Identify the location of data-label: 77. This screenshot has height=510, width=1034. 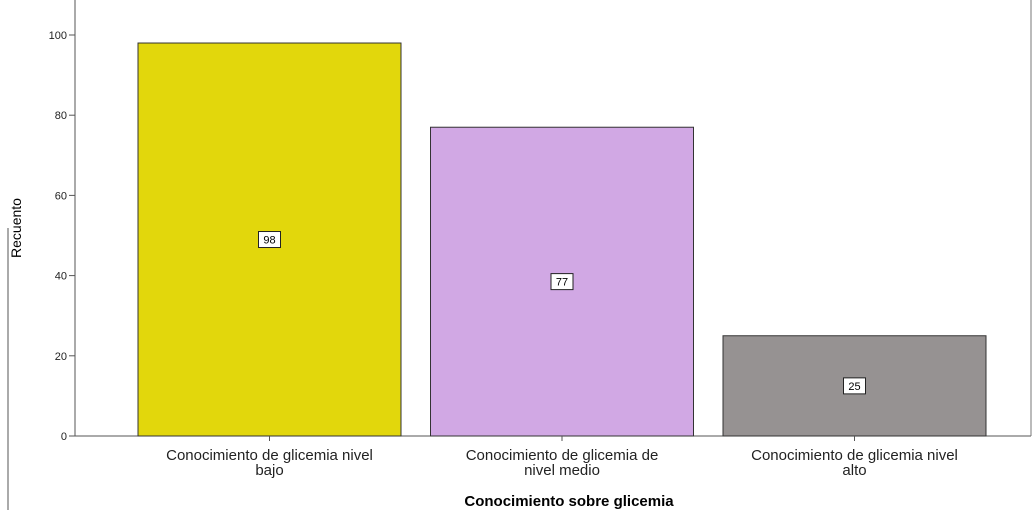
(562, 283).